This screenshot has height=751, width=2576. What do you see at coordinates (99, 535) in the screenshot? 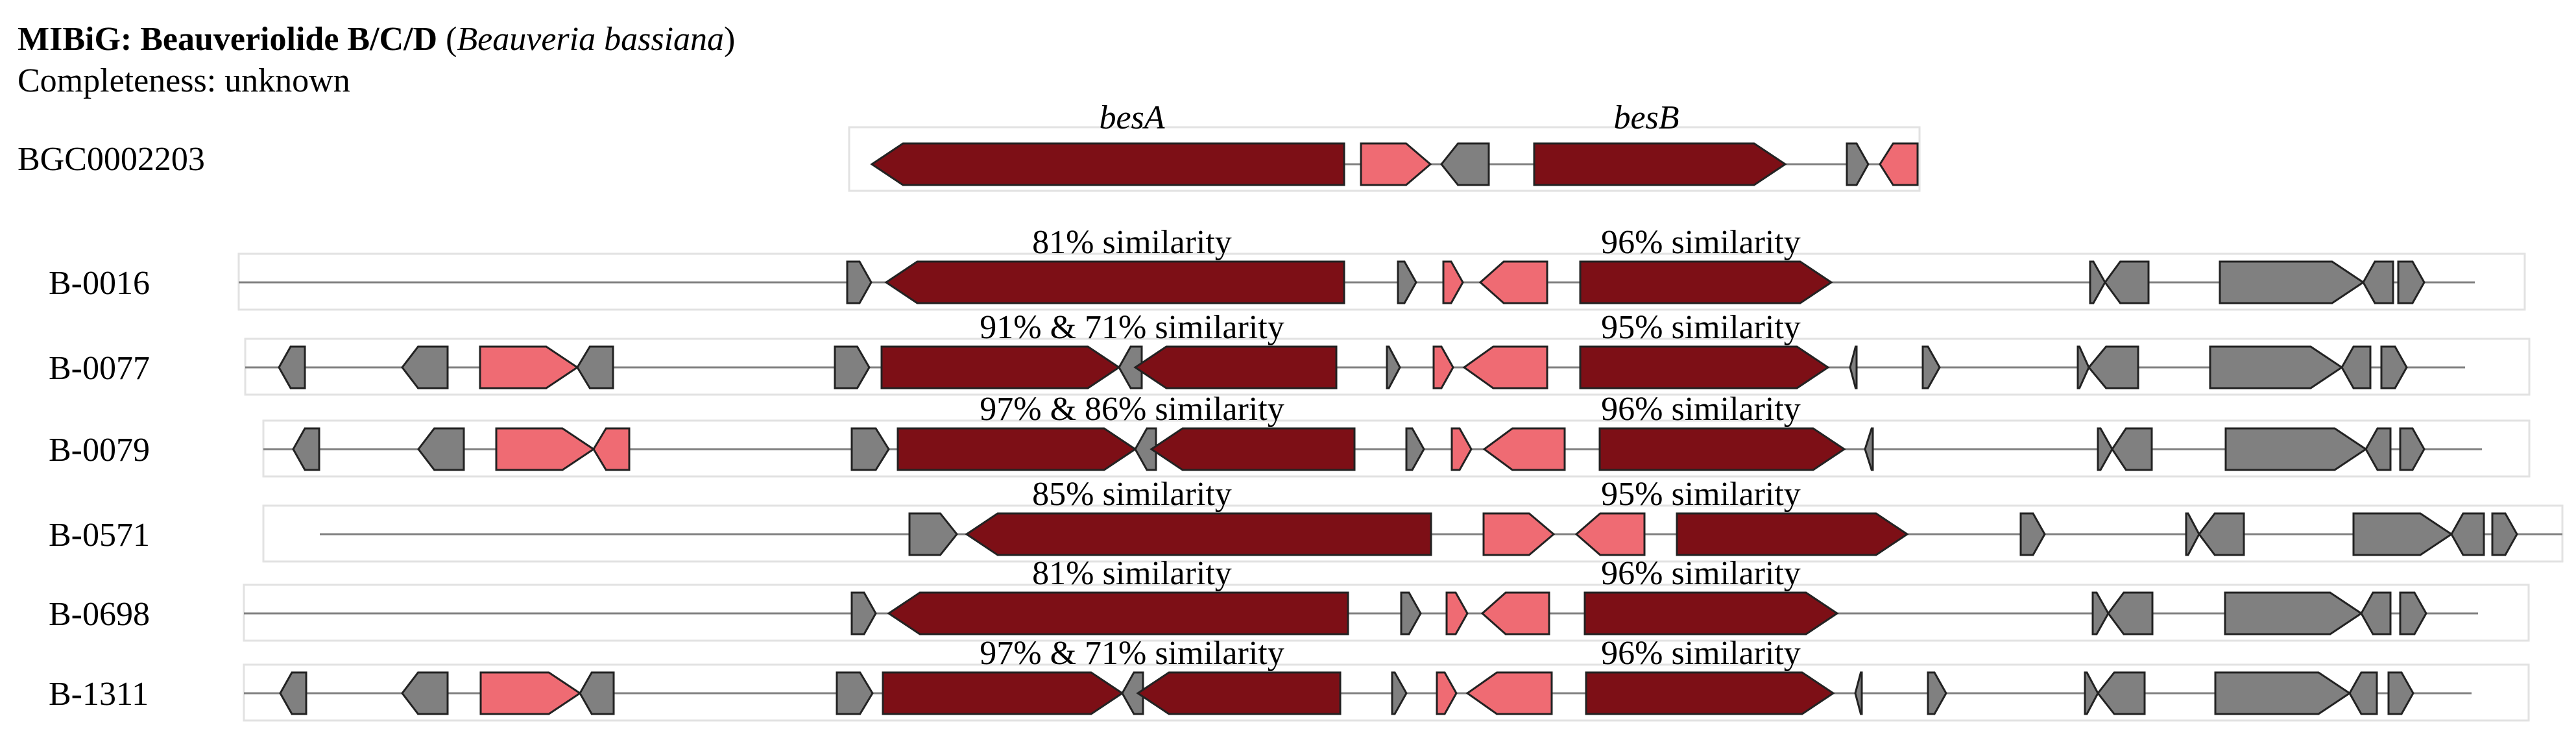
I see `strain-label: B-0571` at bounding box center [99, 535].